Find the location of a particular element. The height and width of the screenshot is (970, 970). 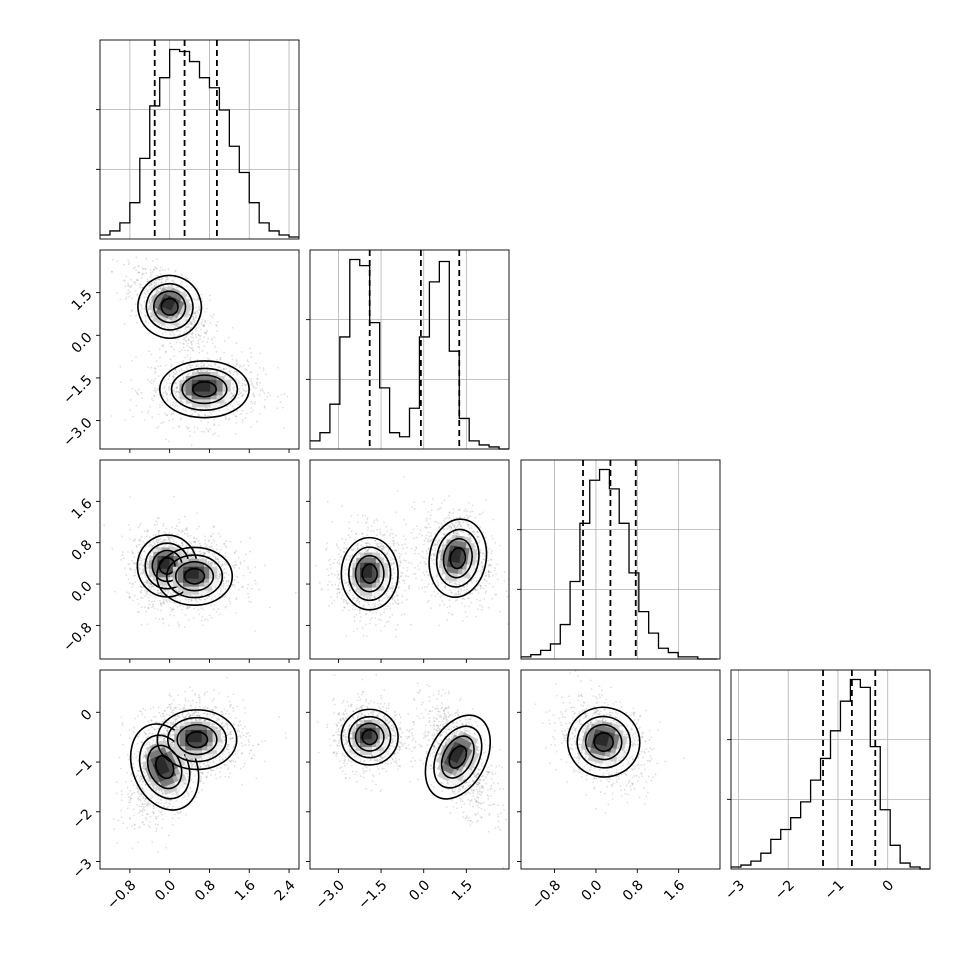

density-mode is located at coordinates (170, 306).